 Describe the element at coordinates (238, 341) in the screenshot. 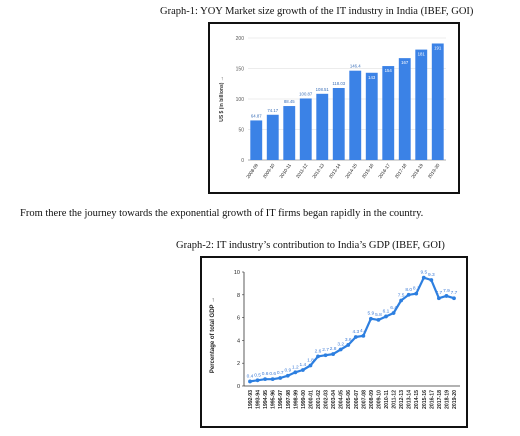

I see `y-tick-label: 4` at that location.